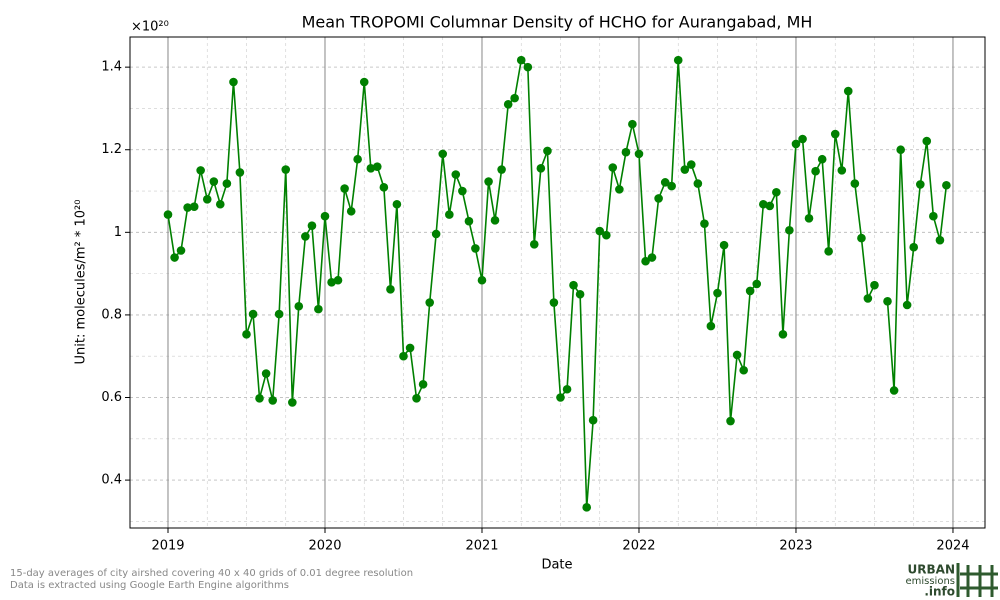 The image size is (1000, 600). Describe the element at coordinates (111, 397) in the screenshot. I see `y-tick-label: 0.6` at that location.